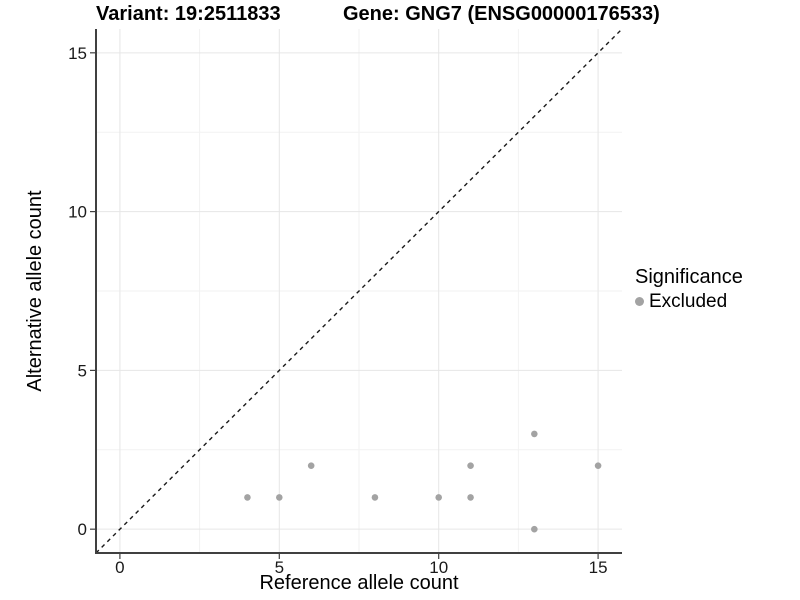 The height and width of the screenshot is (600, 800). What do you see at coordinates (77, 212) in the screenshot?
I see `y-tick-label: 10` at bounding box center [77, 212].